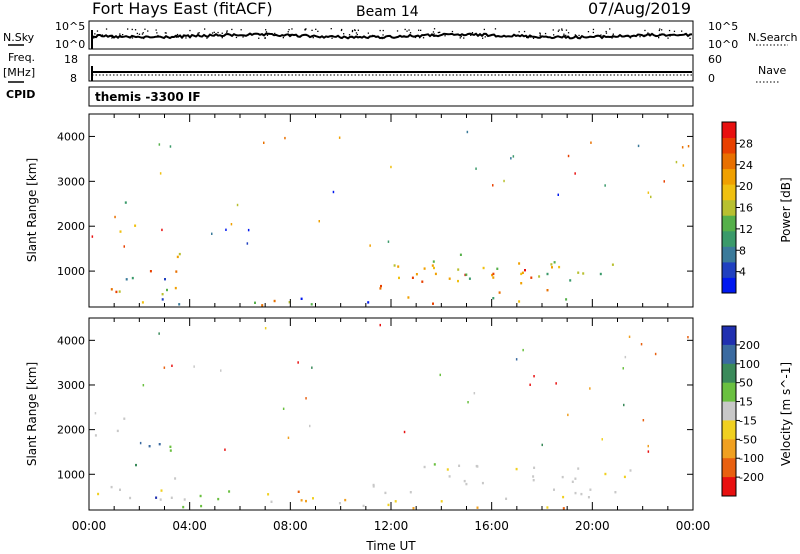 The height and width of the screenshot is (554, 800). I want to click on colorbar-tick-label: 100, so click(749, 364).